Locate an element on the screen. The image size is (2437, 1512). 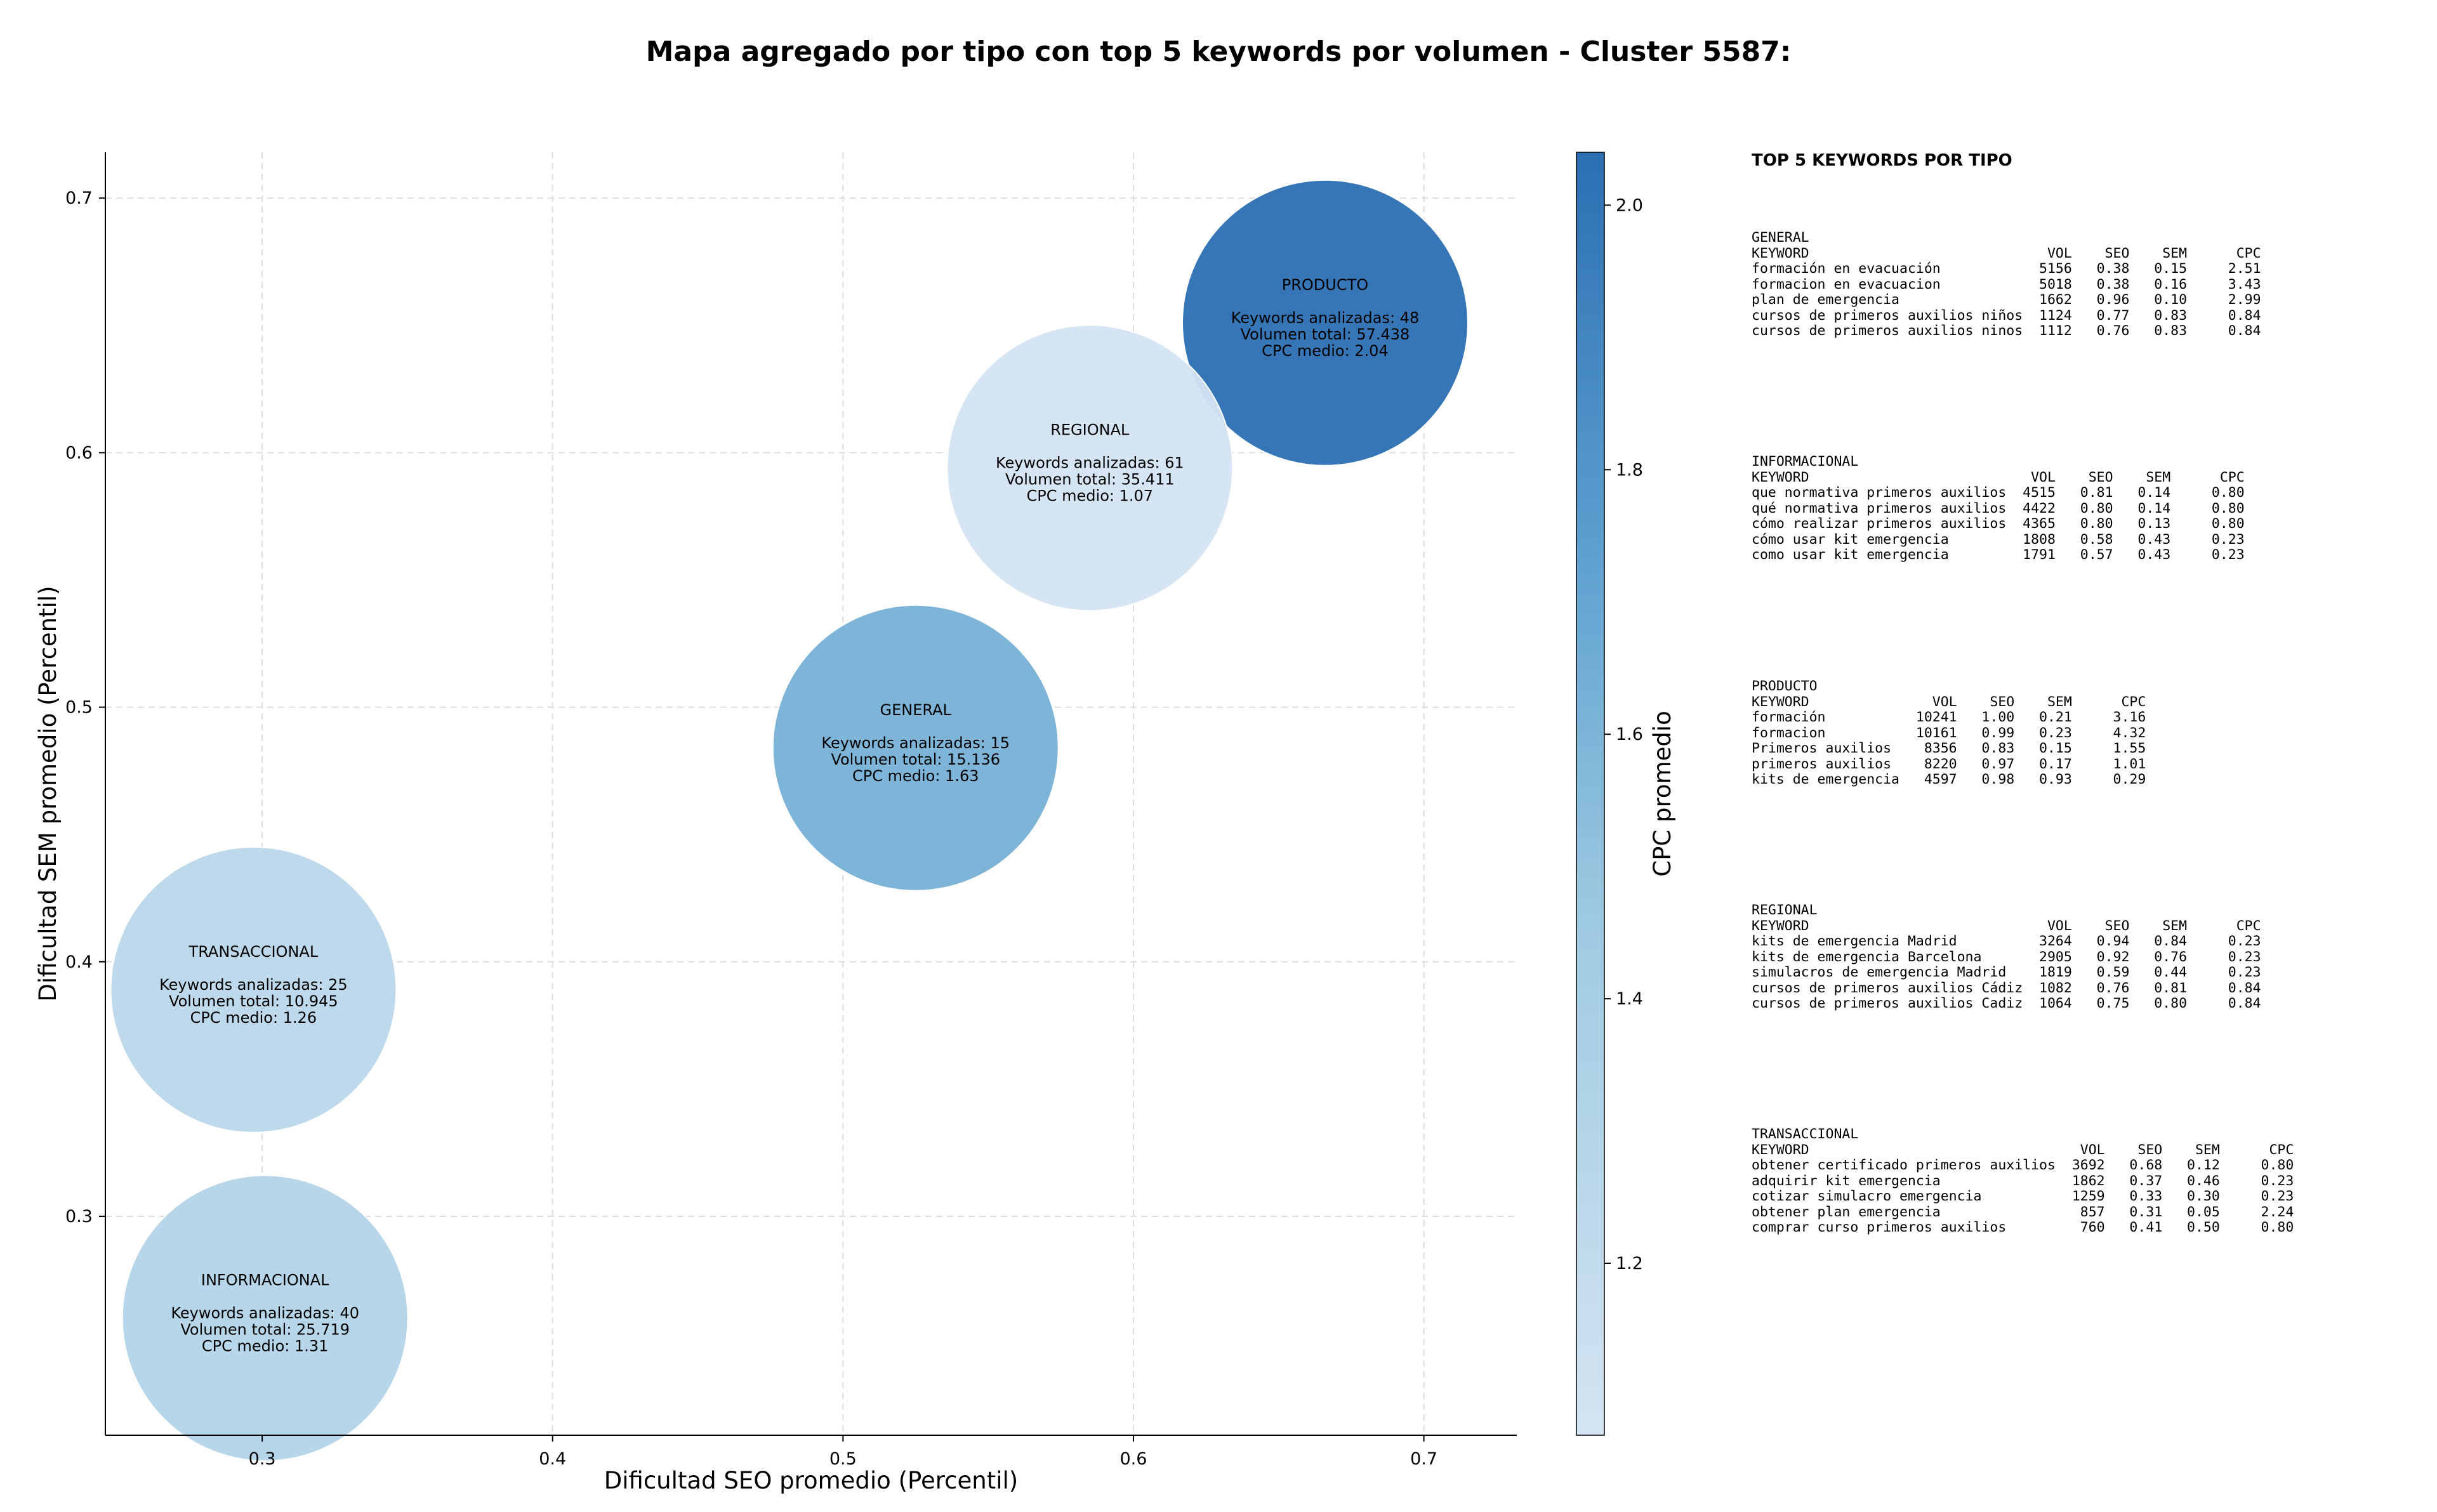
bubble-keywords-label: Keywords analizadas: 61 is located at coordinates (1090, 463).